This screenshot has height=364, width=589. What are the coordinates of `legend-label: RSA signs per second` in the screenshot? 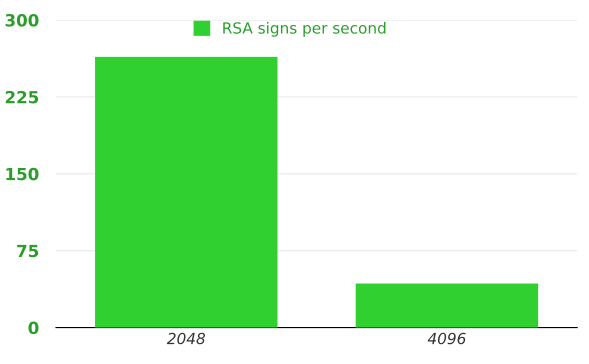 It's located at (304, 29).